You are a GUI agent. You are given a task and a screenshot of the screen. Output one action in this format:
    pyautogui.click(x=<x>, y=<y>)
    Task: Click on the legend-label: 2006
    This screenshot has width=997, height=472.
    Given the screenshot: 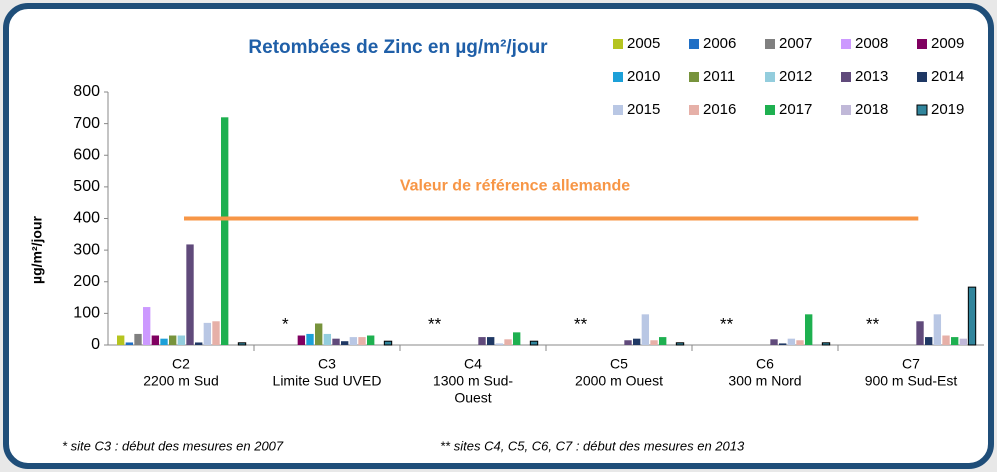 What is the action you would take?
    pyautogui.click(x=719, y=43)
    